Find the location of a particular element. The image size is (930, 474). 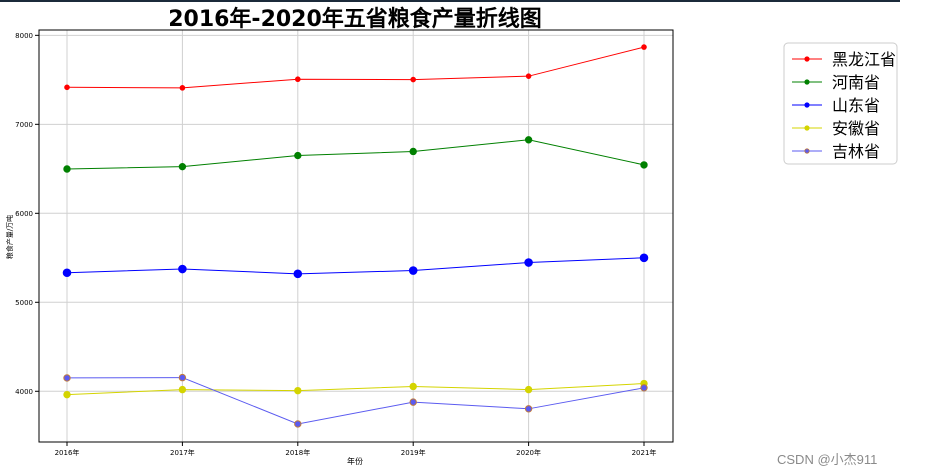

x-tick-label: 2019年 is located at coordinates (413, 452).